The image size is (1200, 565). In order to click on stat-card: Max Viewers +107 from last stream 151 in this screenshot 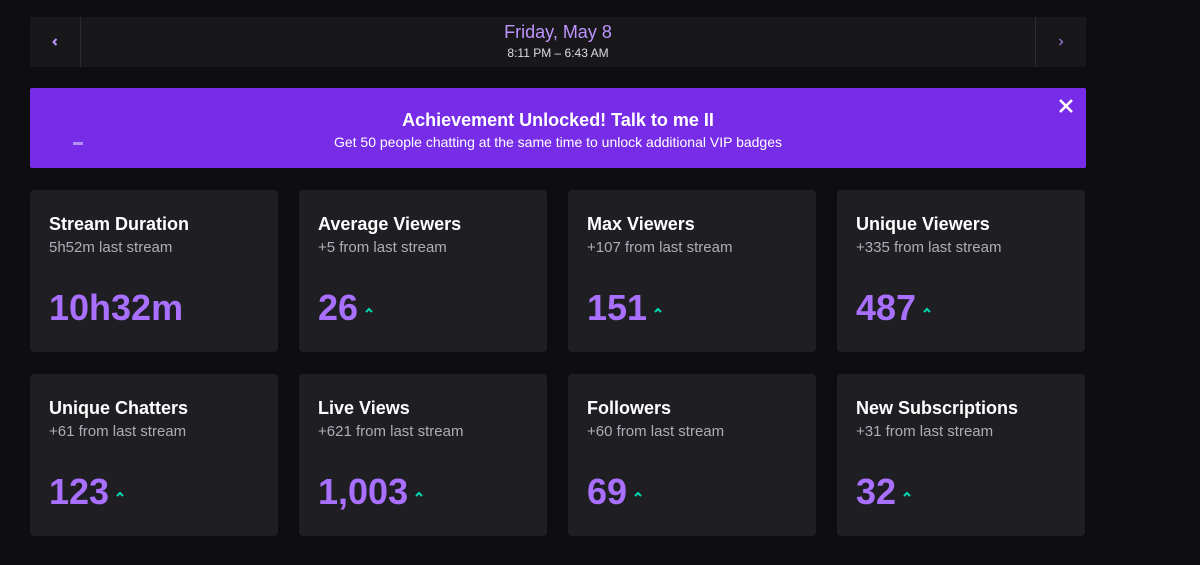, I will do `click(692, 271)`.